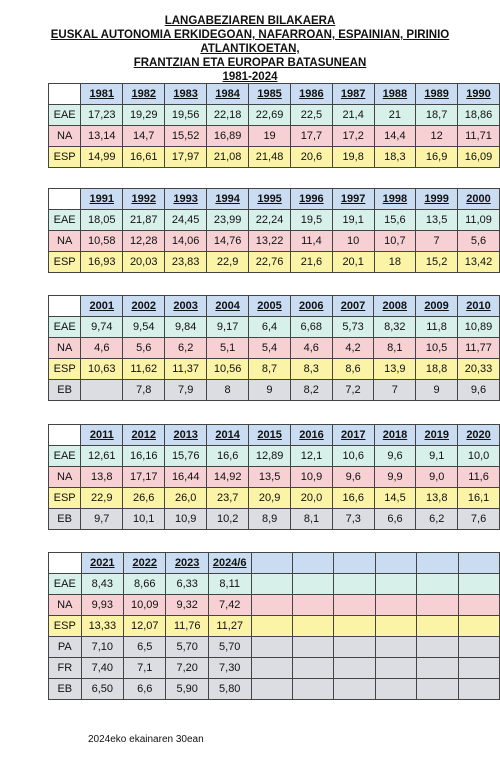 The height and width of the screenshot is (765, 500). Describe the element at coordinates (353, 477) in the screenshot. I see `value-cell: 9,6` at that location.